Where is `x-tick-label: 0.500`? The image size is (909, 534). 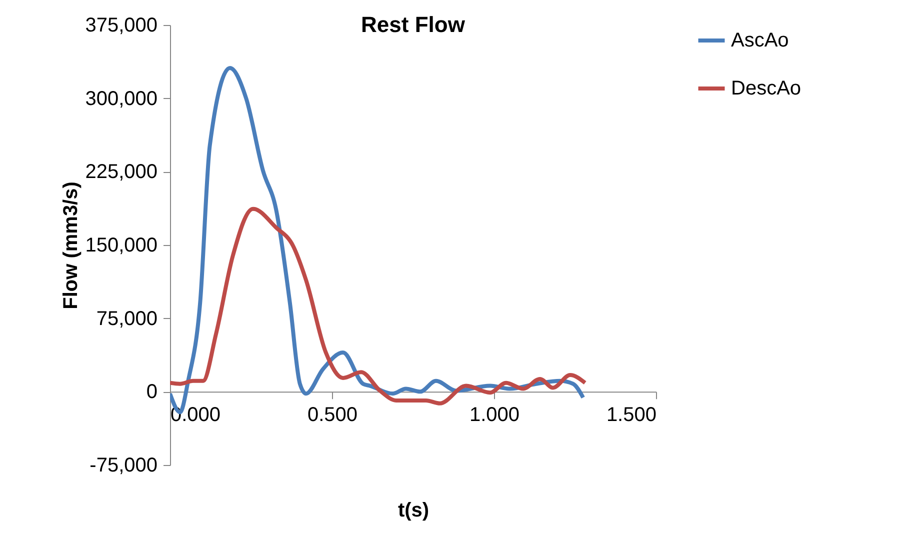 x-tick-label: 0.500 is located at coordinates (332, 415).